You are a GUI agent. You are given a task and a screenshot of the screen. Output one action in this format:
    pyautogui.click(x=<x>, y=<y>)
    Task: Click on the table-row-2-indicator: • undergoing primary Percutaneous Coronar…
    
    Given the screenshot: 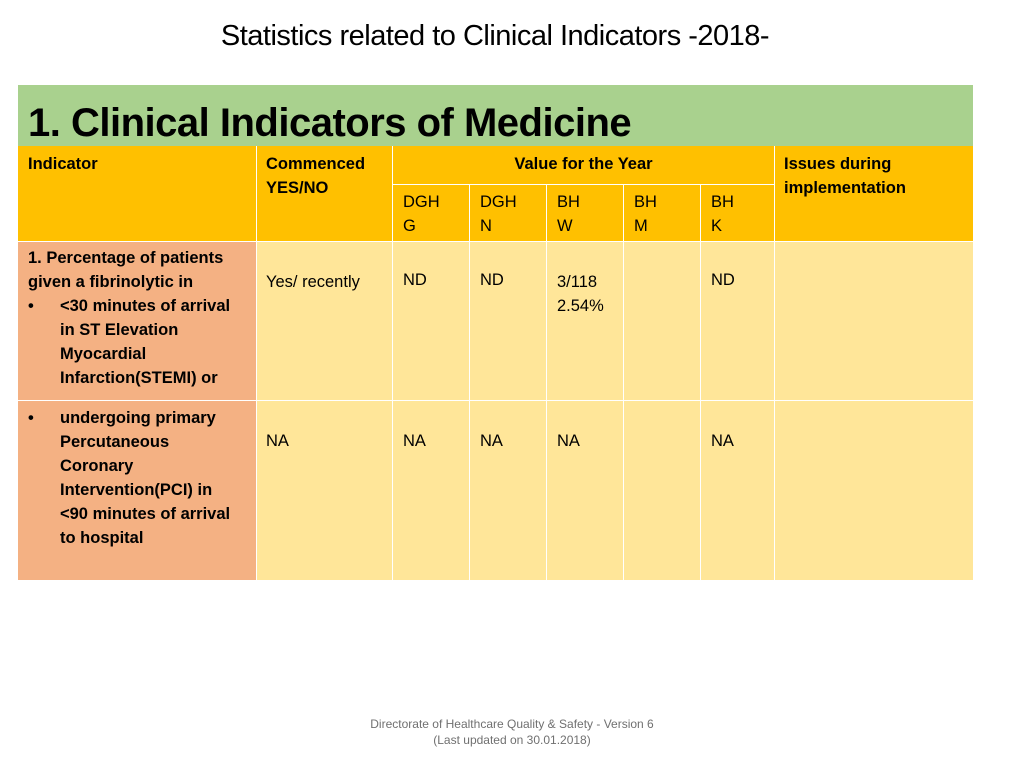 What is the action you would take?
    pyautogui.click(x=137, y=490)
    